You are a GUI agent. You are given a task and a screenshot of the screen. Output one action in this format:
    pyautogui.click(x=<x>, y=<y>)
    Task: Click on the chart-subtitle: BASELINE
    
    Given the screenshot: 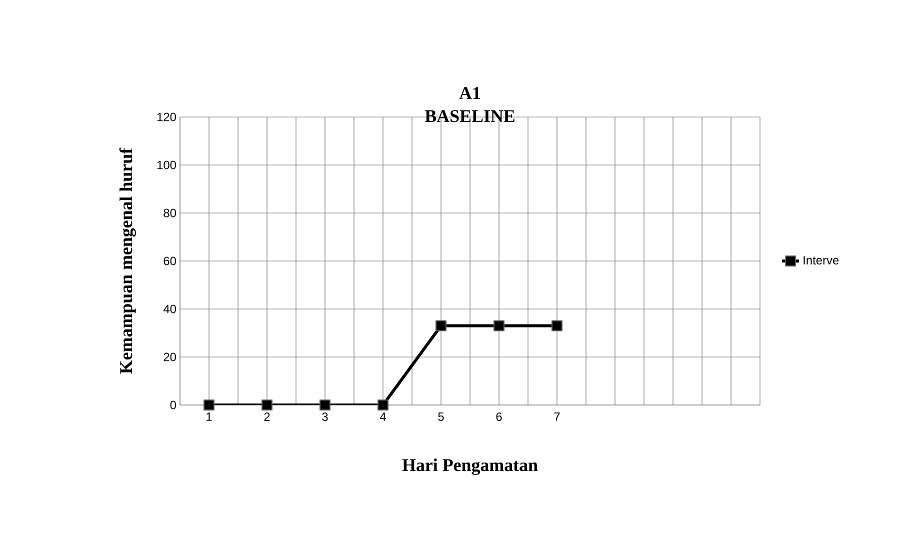 What is the action you would take?
    pyautogui.click(x=469, y=116)
    